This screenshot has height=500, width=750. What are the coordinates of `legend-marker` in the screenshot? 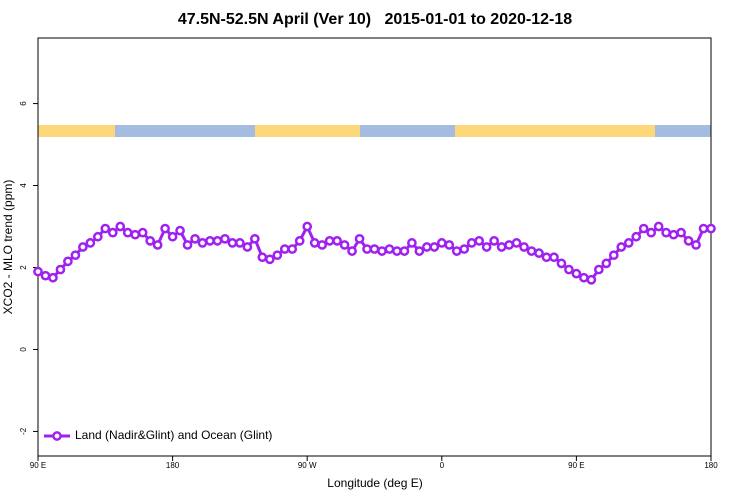 It's located at (57, 436).